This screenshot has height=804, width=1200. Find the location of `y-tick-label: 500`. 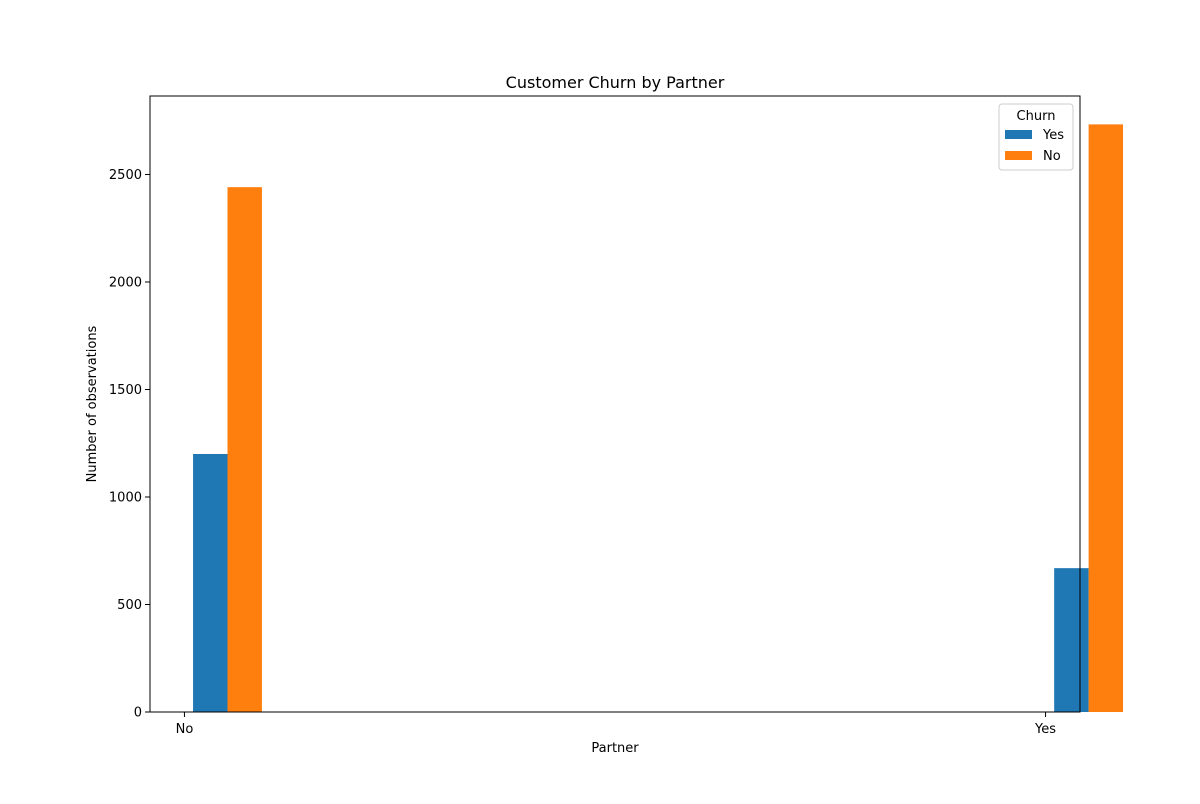

y-tick-label: 500 is located at coordinates (129, 605).